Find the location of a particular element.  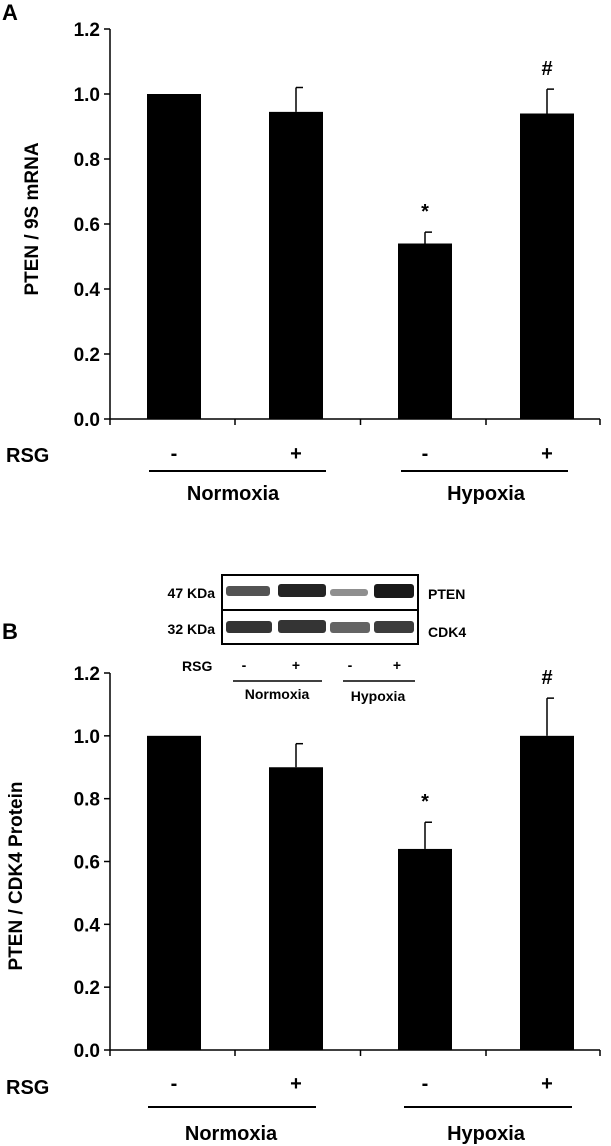

blot-protein-pten: PTEN is located at coordinates (446, 594).